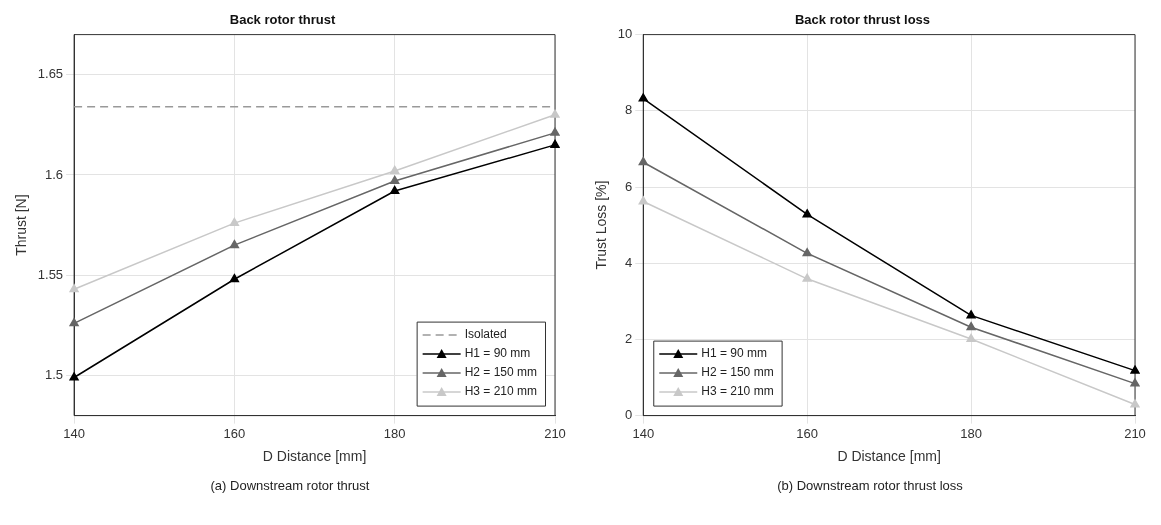 The width and height of the screenshot is (1161, 525). I want to click on y-tick-label: 1.65, so click(50, 74).